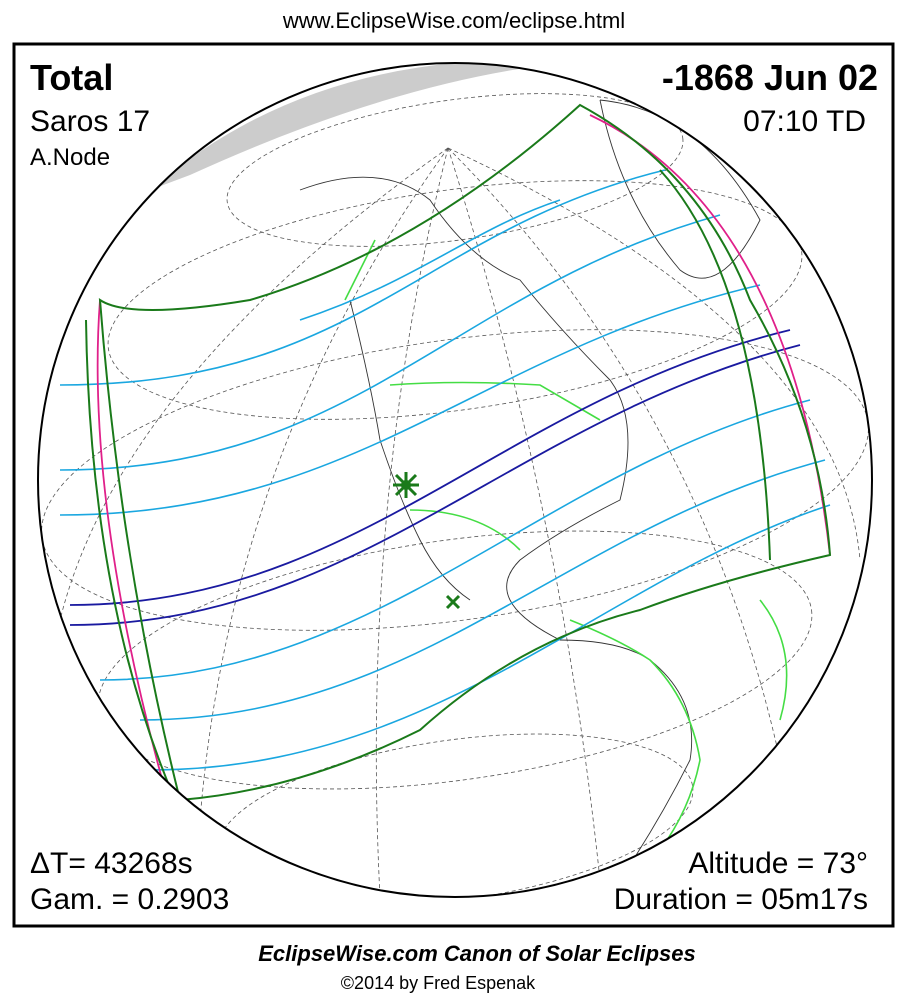  Describe the element at coordinates (770, 77) in the screenshot. I see `eclipse-date: -1868 Jun 02` at that location.